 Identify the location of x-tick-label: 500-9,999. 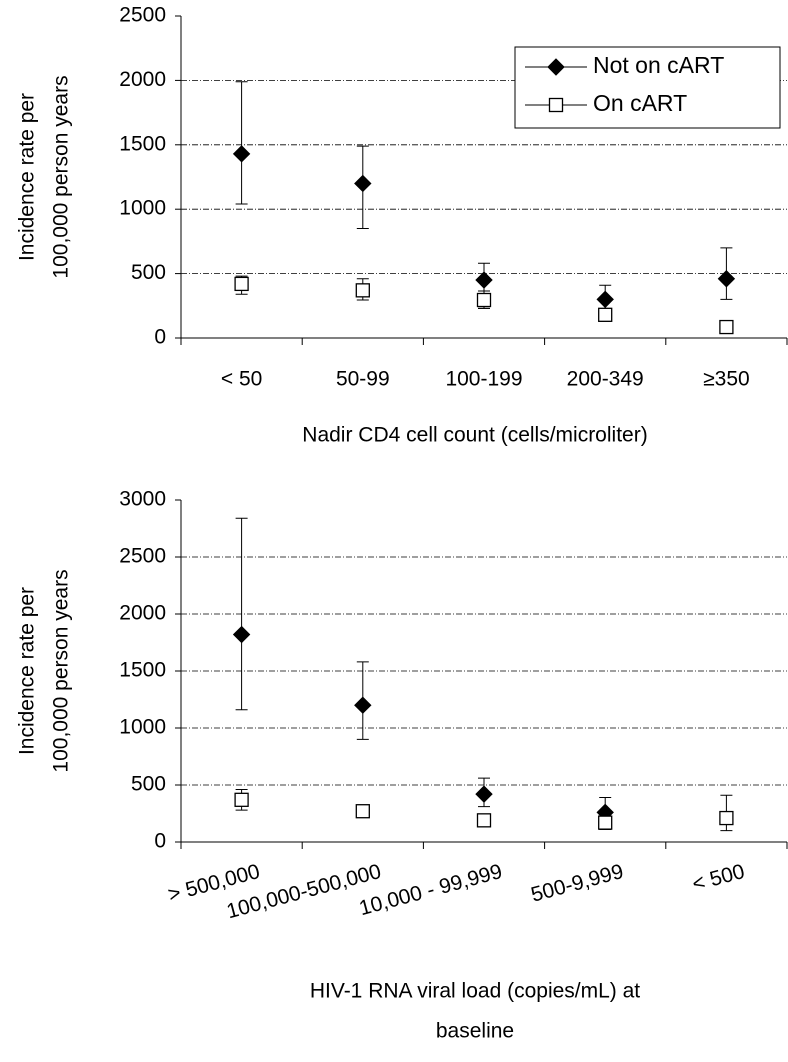
(577, 883).